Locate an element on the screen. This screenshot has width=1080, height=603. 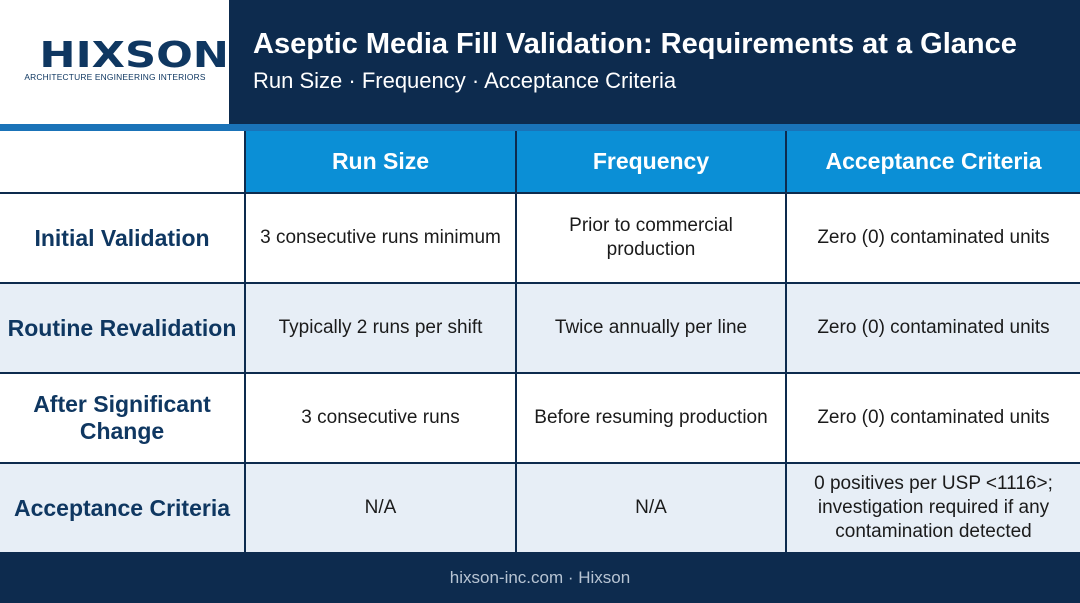
table-header-row: Run Size Frequency Acceptance Criteria is located at coordinates (540, 162).